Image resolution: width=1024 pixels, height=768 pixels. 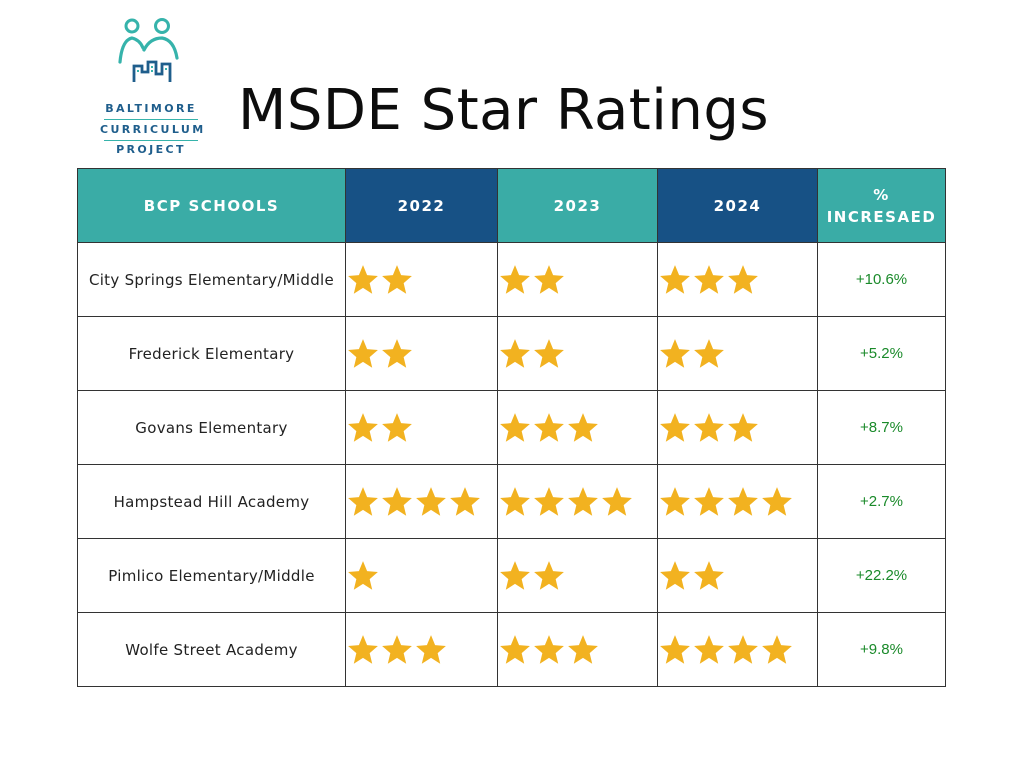 I want to click on percent-increase-cell: +22.2%, so click(x=881, y=575).